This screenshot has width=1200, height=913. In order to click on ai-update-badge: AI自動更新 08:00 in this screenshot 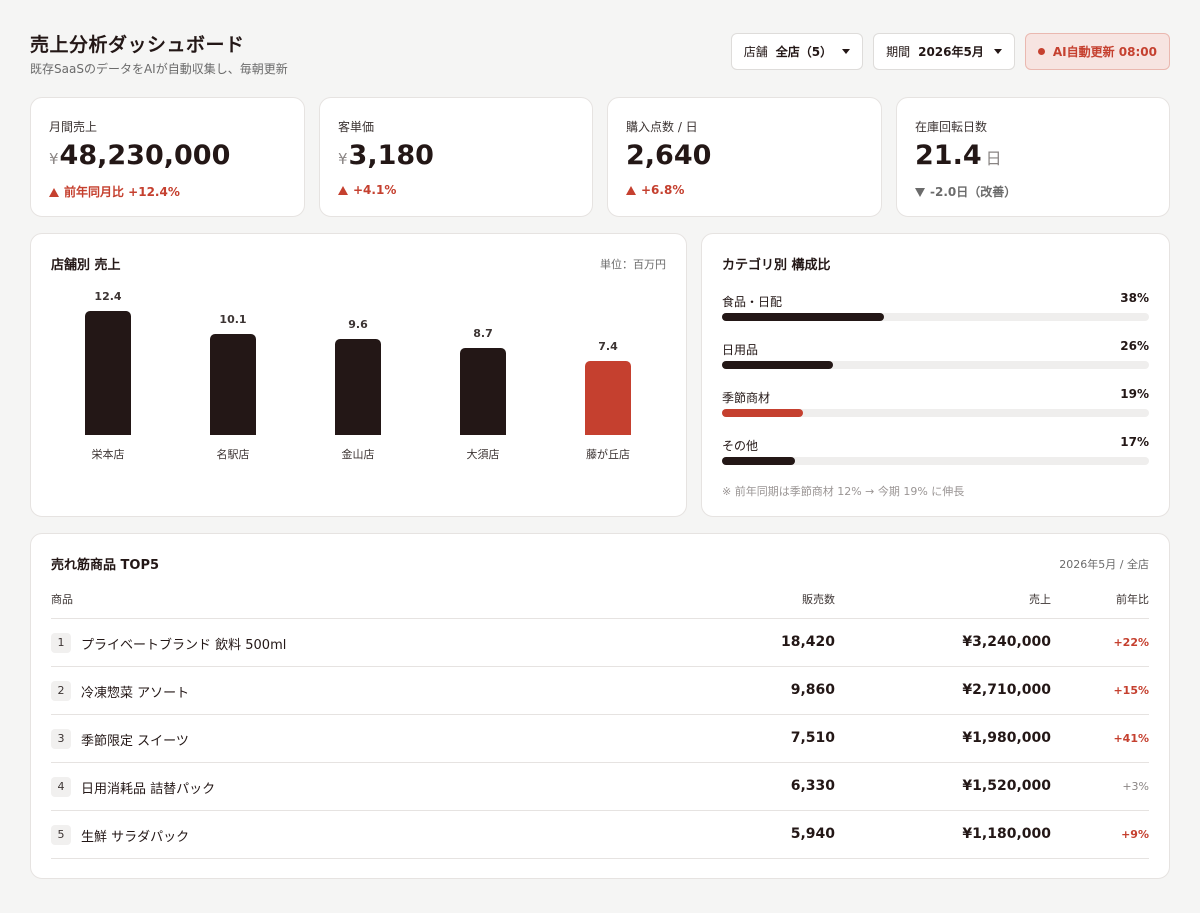, I will do `click(1097, 51)`.